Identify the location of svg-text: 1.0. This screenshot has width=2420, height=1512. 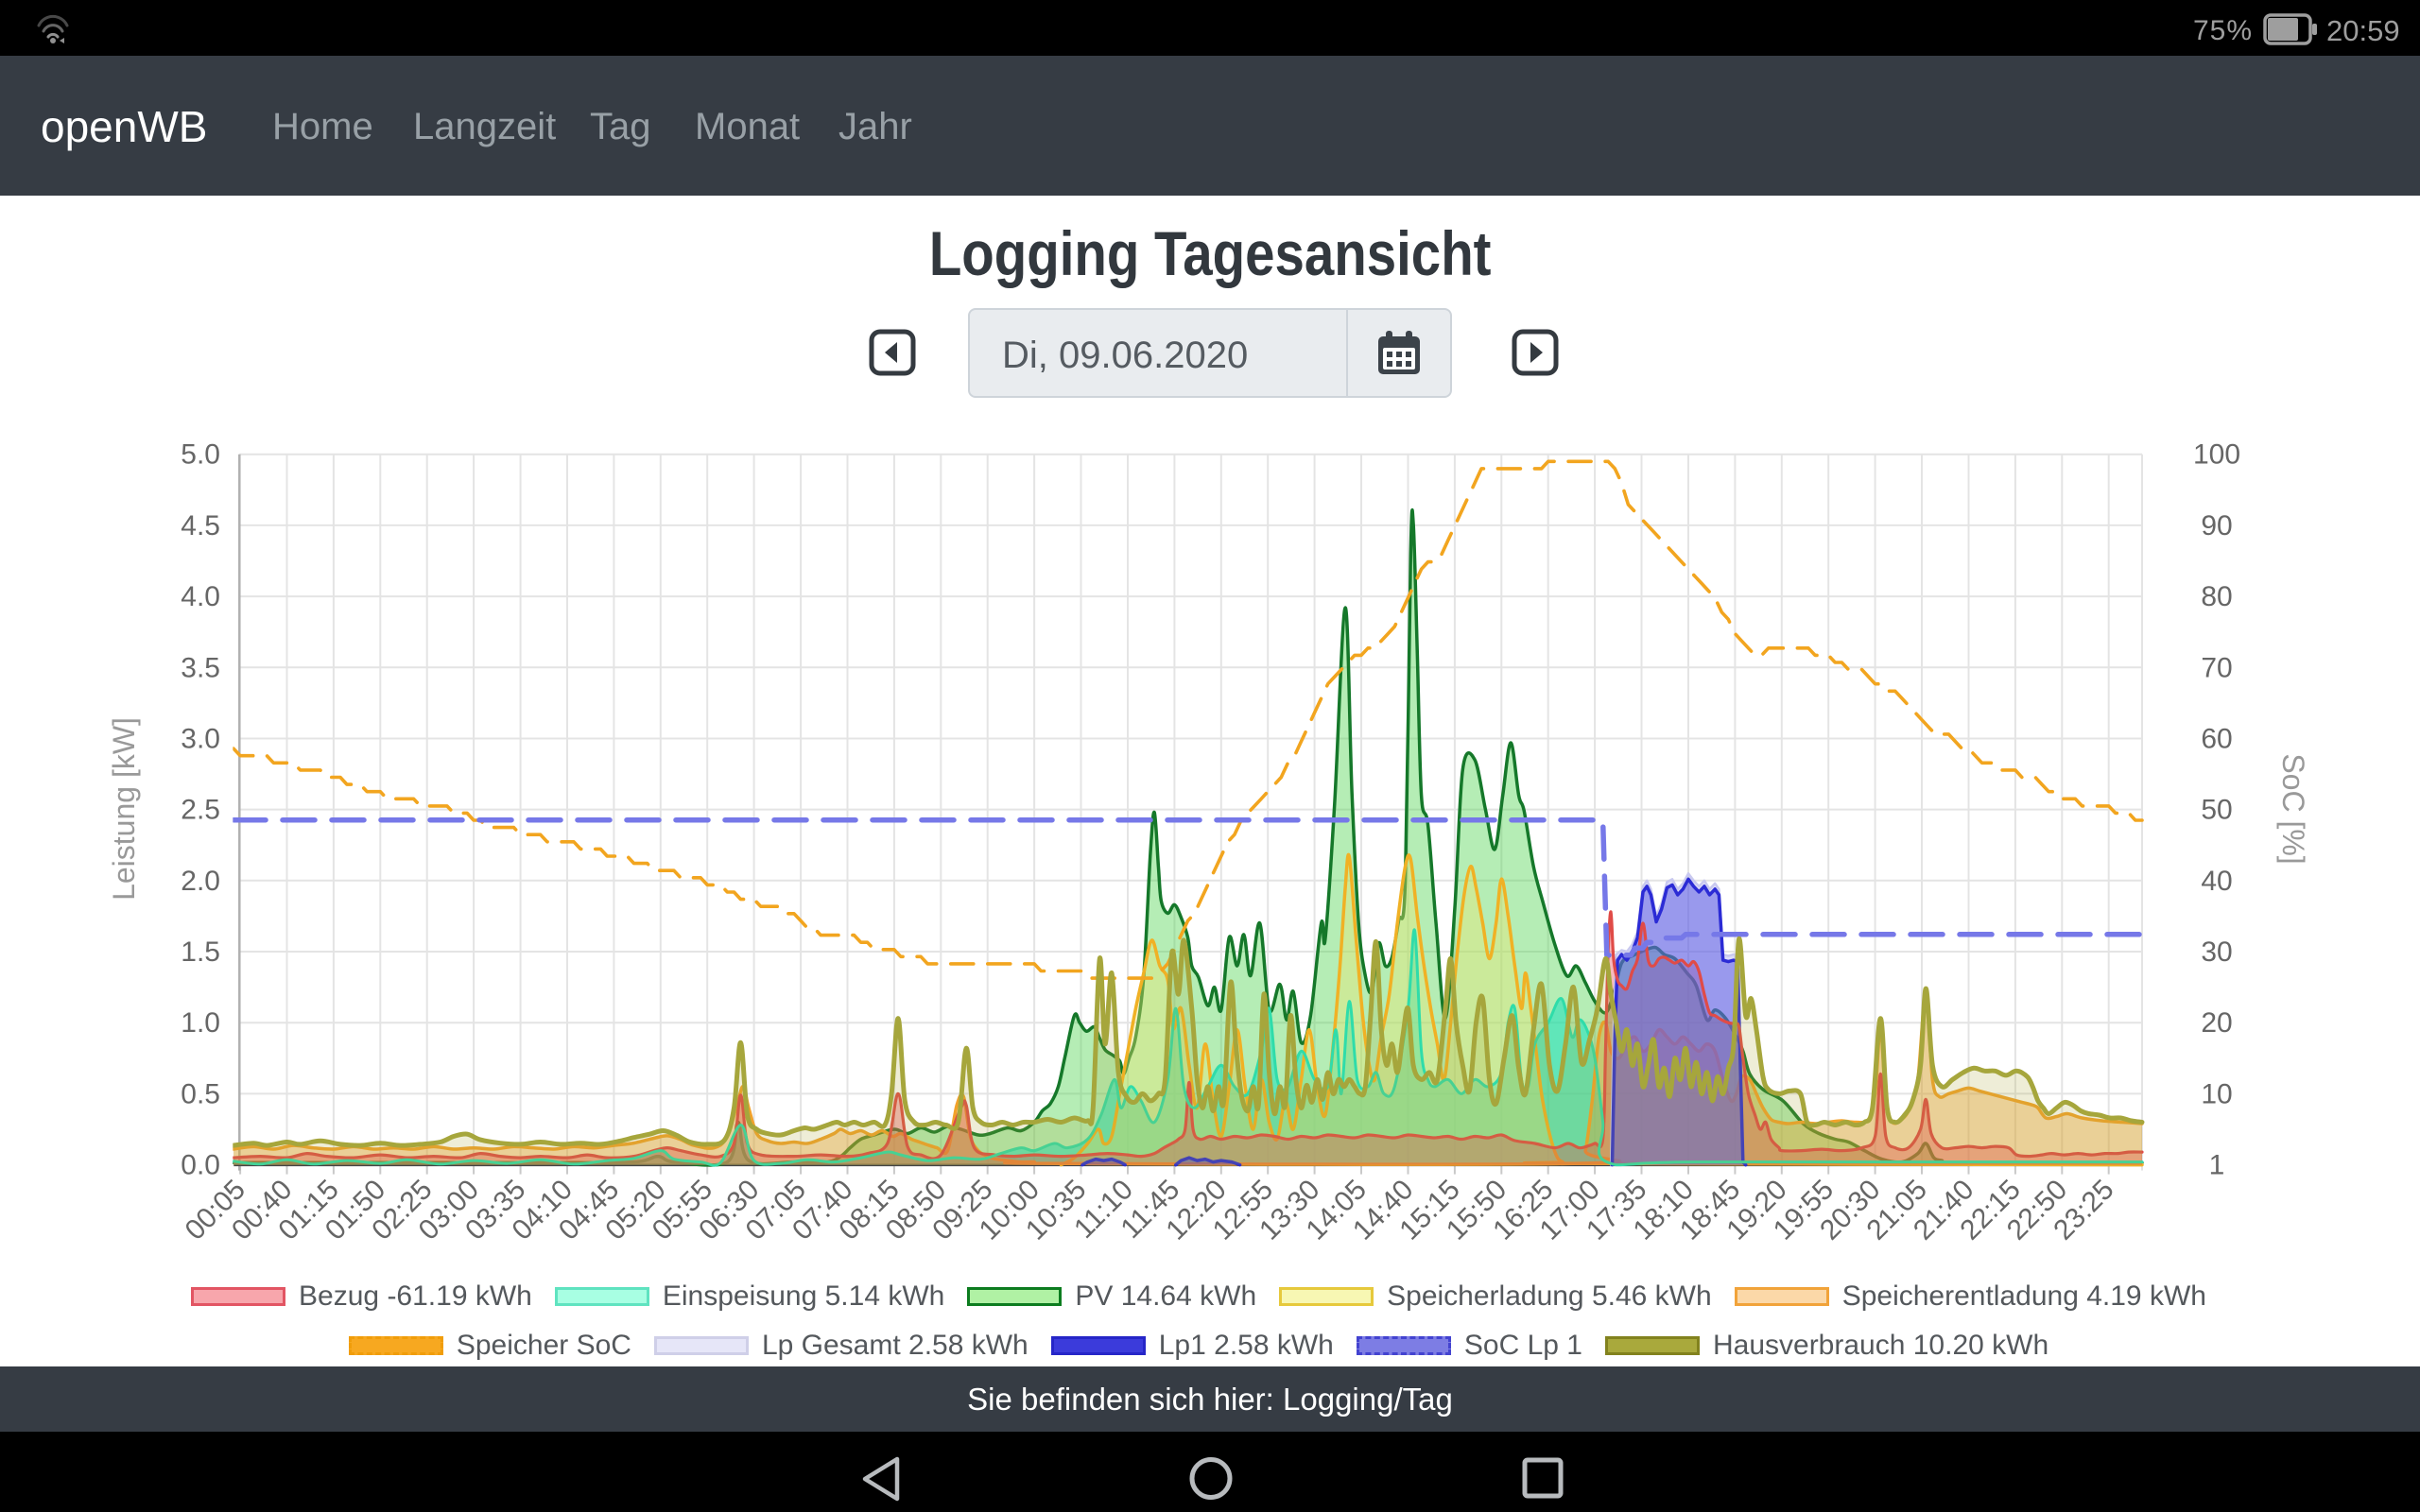
(201, 1023).